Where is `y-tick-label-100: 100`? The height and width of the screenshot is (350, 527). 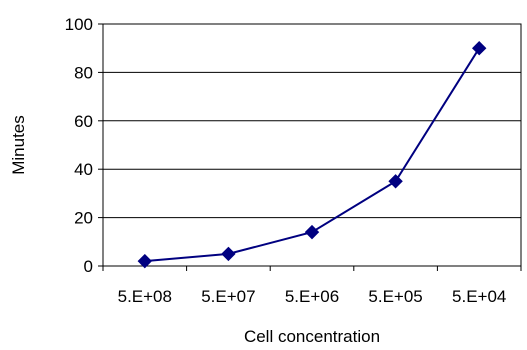 y-tick-label-100: 100 is located at coordinates (79, 24).